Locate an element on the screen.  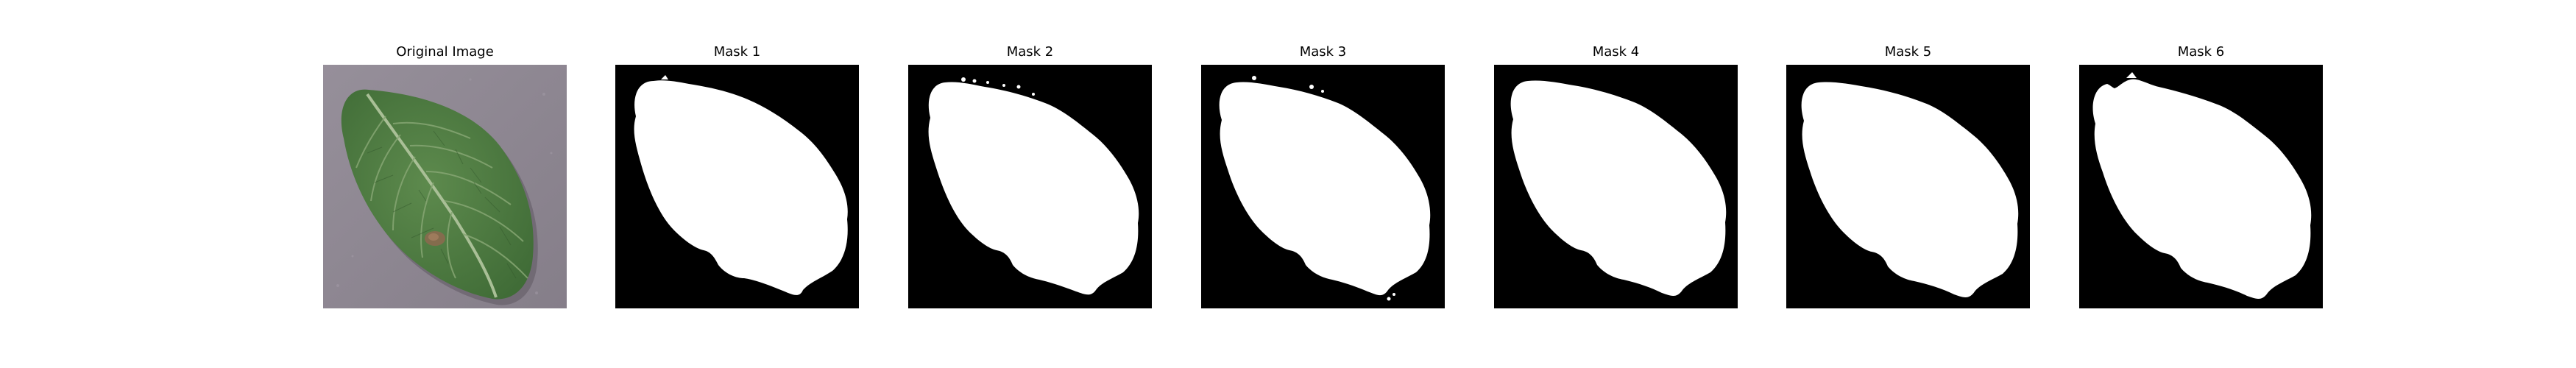
panel-mask-2: Mask 2 is located at coordinates (1030, 181).